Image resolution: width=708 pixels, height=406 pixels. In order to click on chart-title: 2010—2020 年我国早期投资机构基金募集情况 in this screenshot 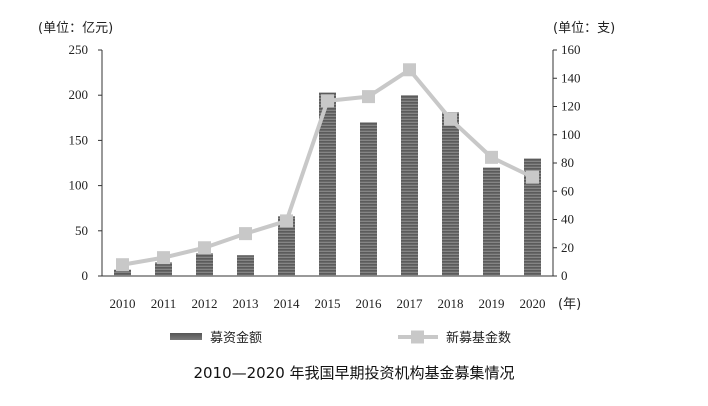, I will do `click(354, 373)`.